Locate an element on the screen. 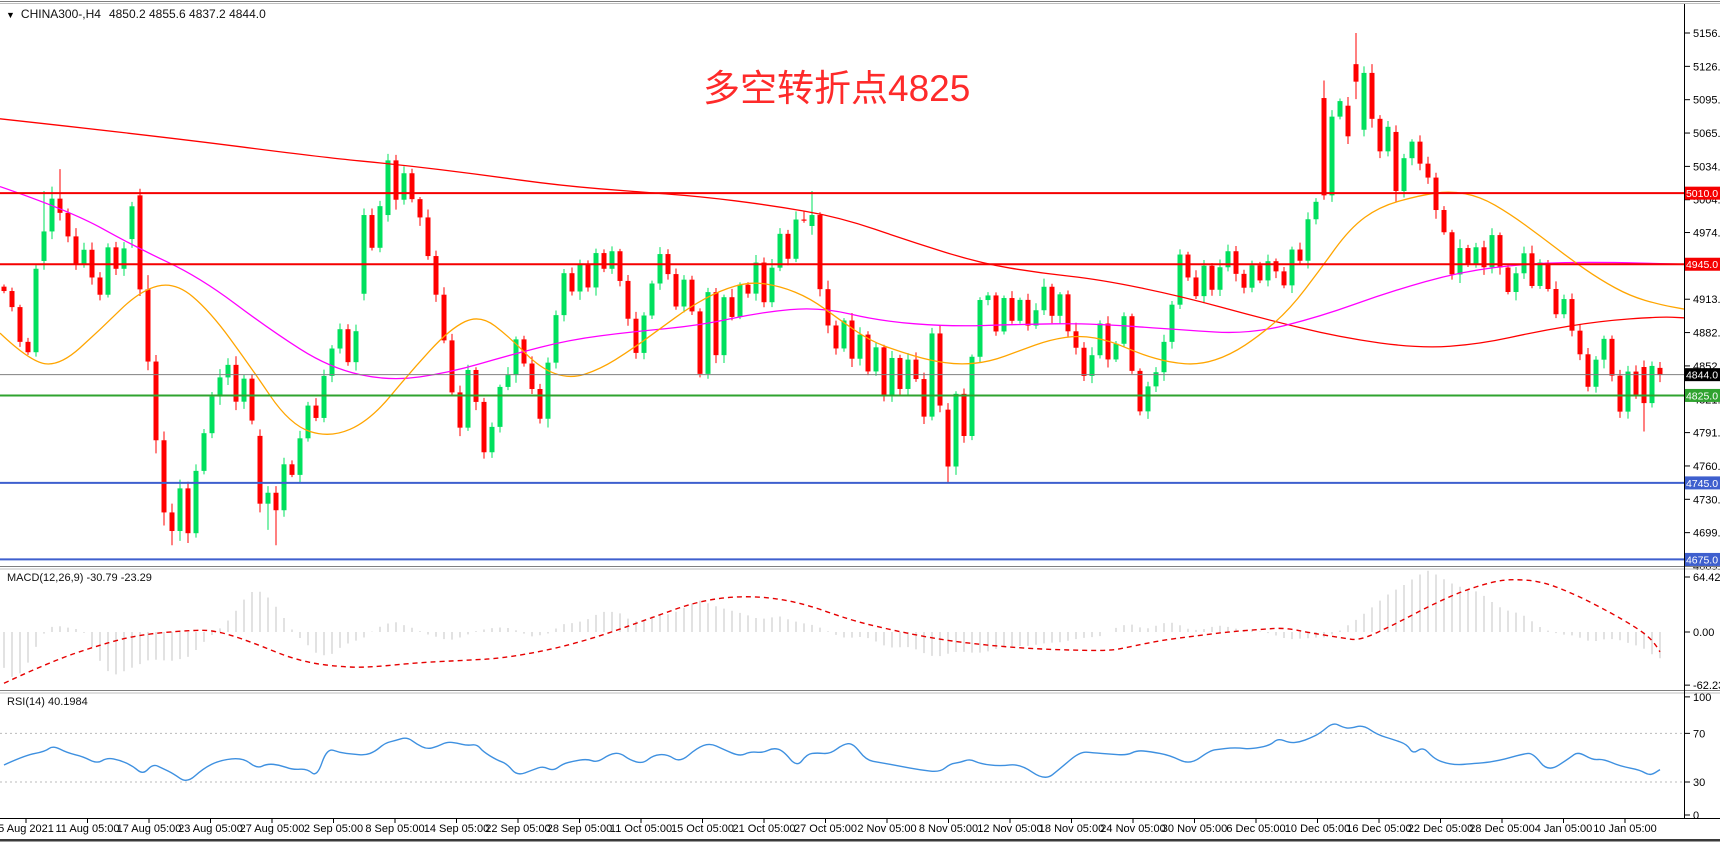  svg-text: 5010.0 is located at coordinates (1702, 194).